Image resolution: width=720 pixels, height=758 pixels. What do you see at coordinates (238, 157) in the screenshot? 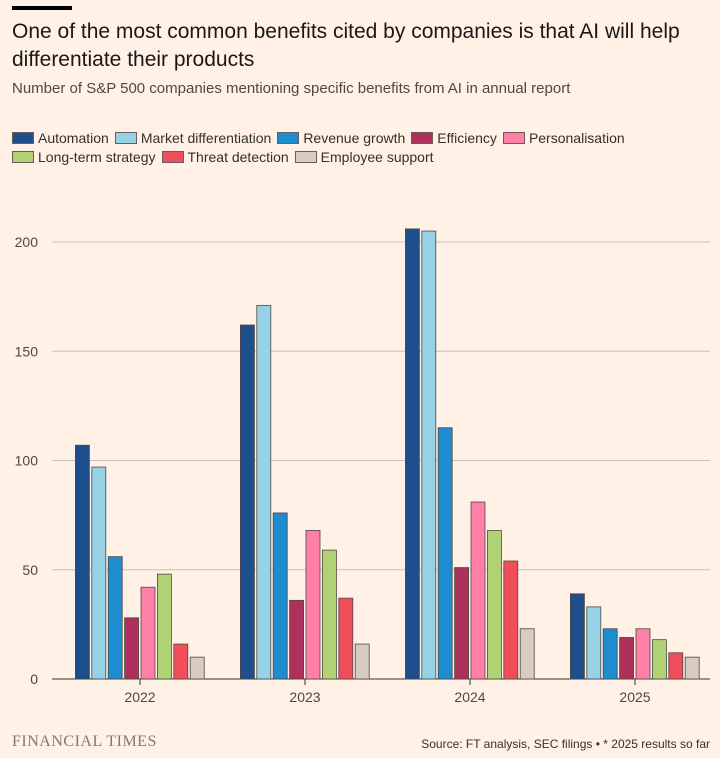
I see `legend-label: Threat detection` at bounding box center [238, 157].